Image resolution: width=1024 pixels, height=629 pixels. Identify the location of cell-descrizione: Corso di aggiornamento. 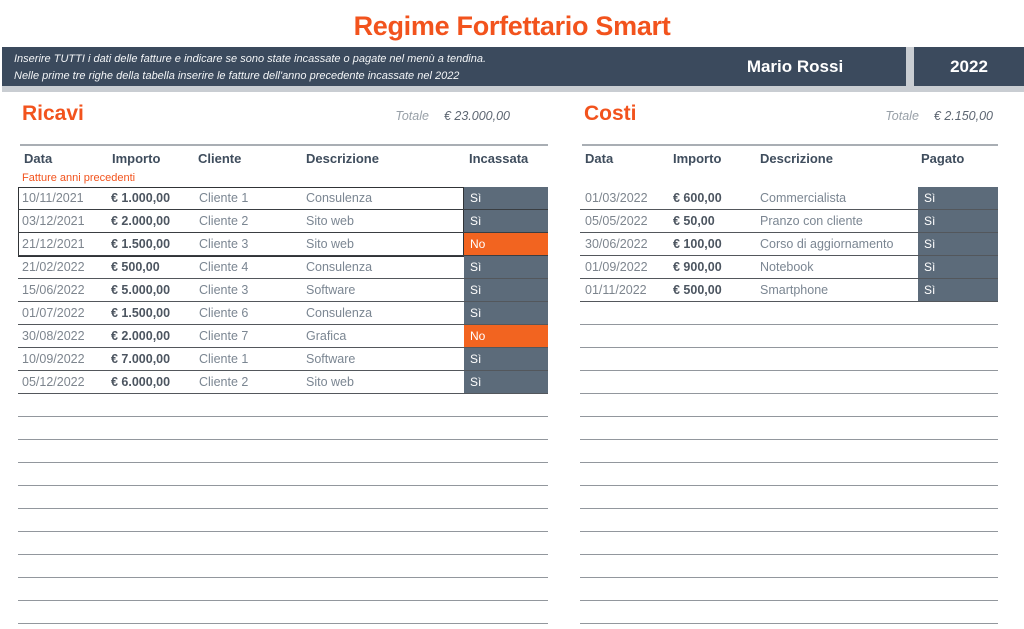
(827, 244).